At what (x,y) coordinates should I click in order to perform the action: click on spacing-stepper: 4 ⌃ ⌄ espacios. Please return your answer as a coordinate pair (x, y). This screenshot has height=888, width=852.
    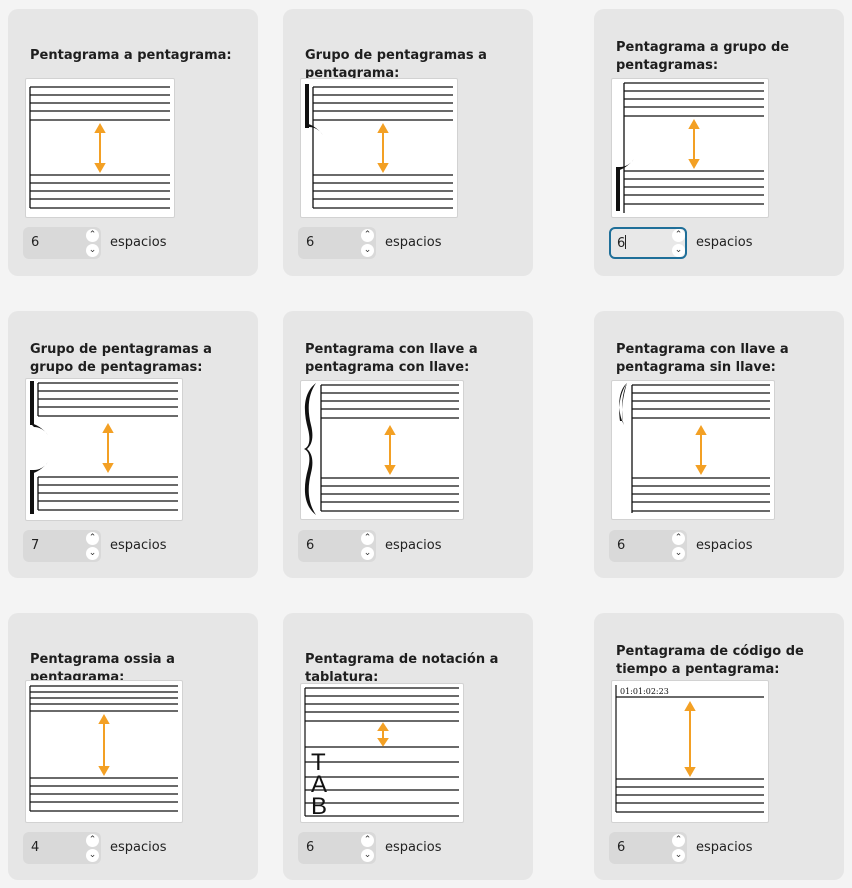
    Looking at the image, I should click on (103, 848).